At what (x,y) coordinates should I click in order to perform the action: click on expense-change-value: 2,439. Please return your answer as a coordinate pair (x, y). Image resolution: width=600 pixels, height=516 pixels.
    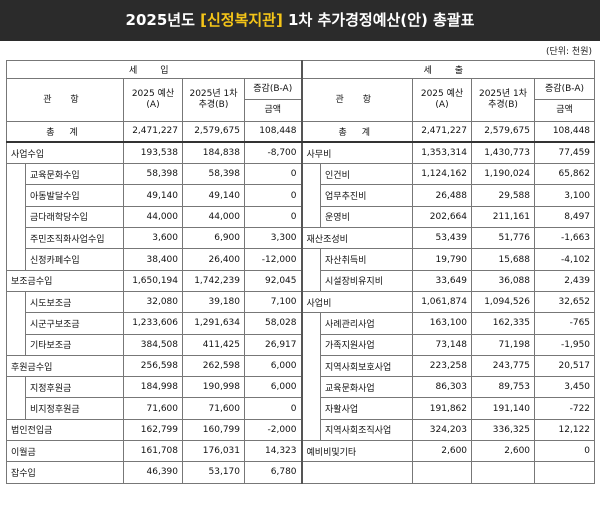
    Looking at the image, I should click on (565, 280).